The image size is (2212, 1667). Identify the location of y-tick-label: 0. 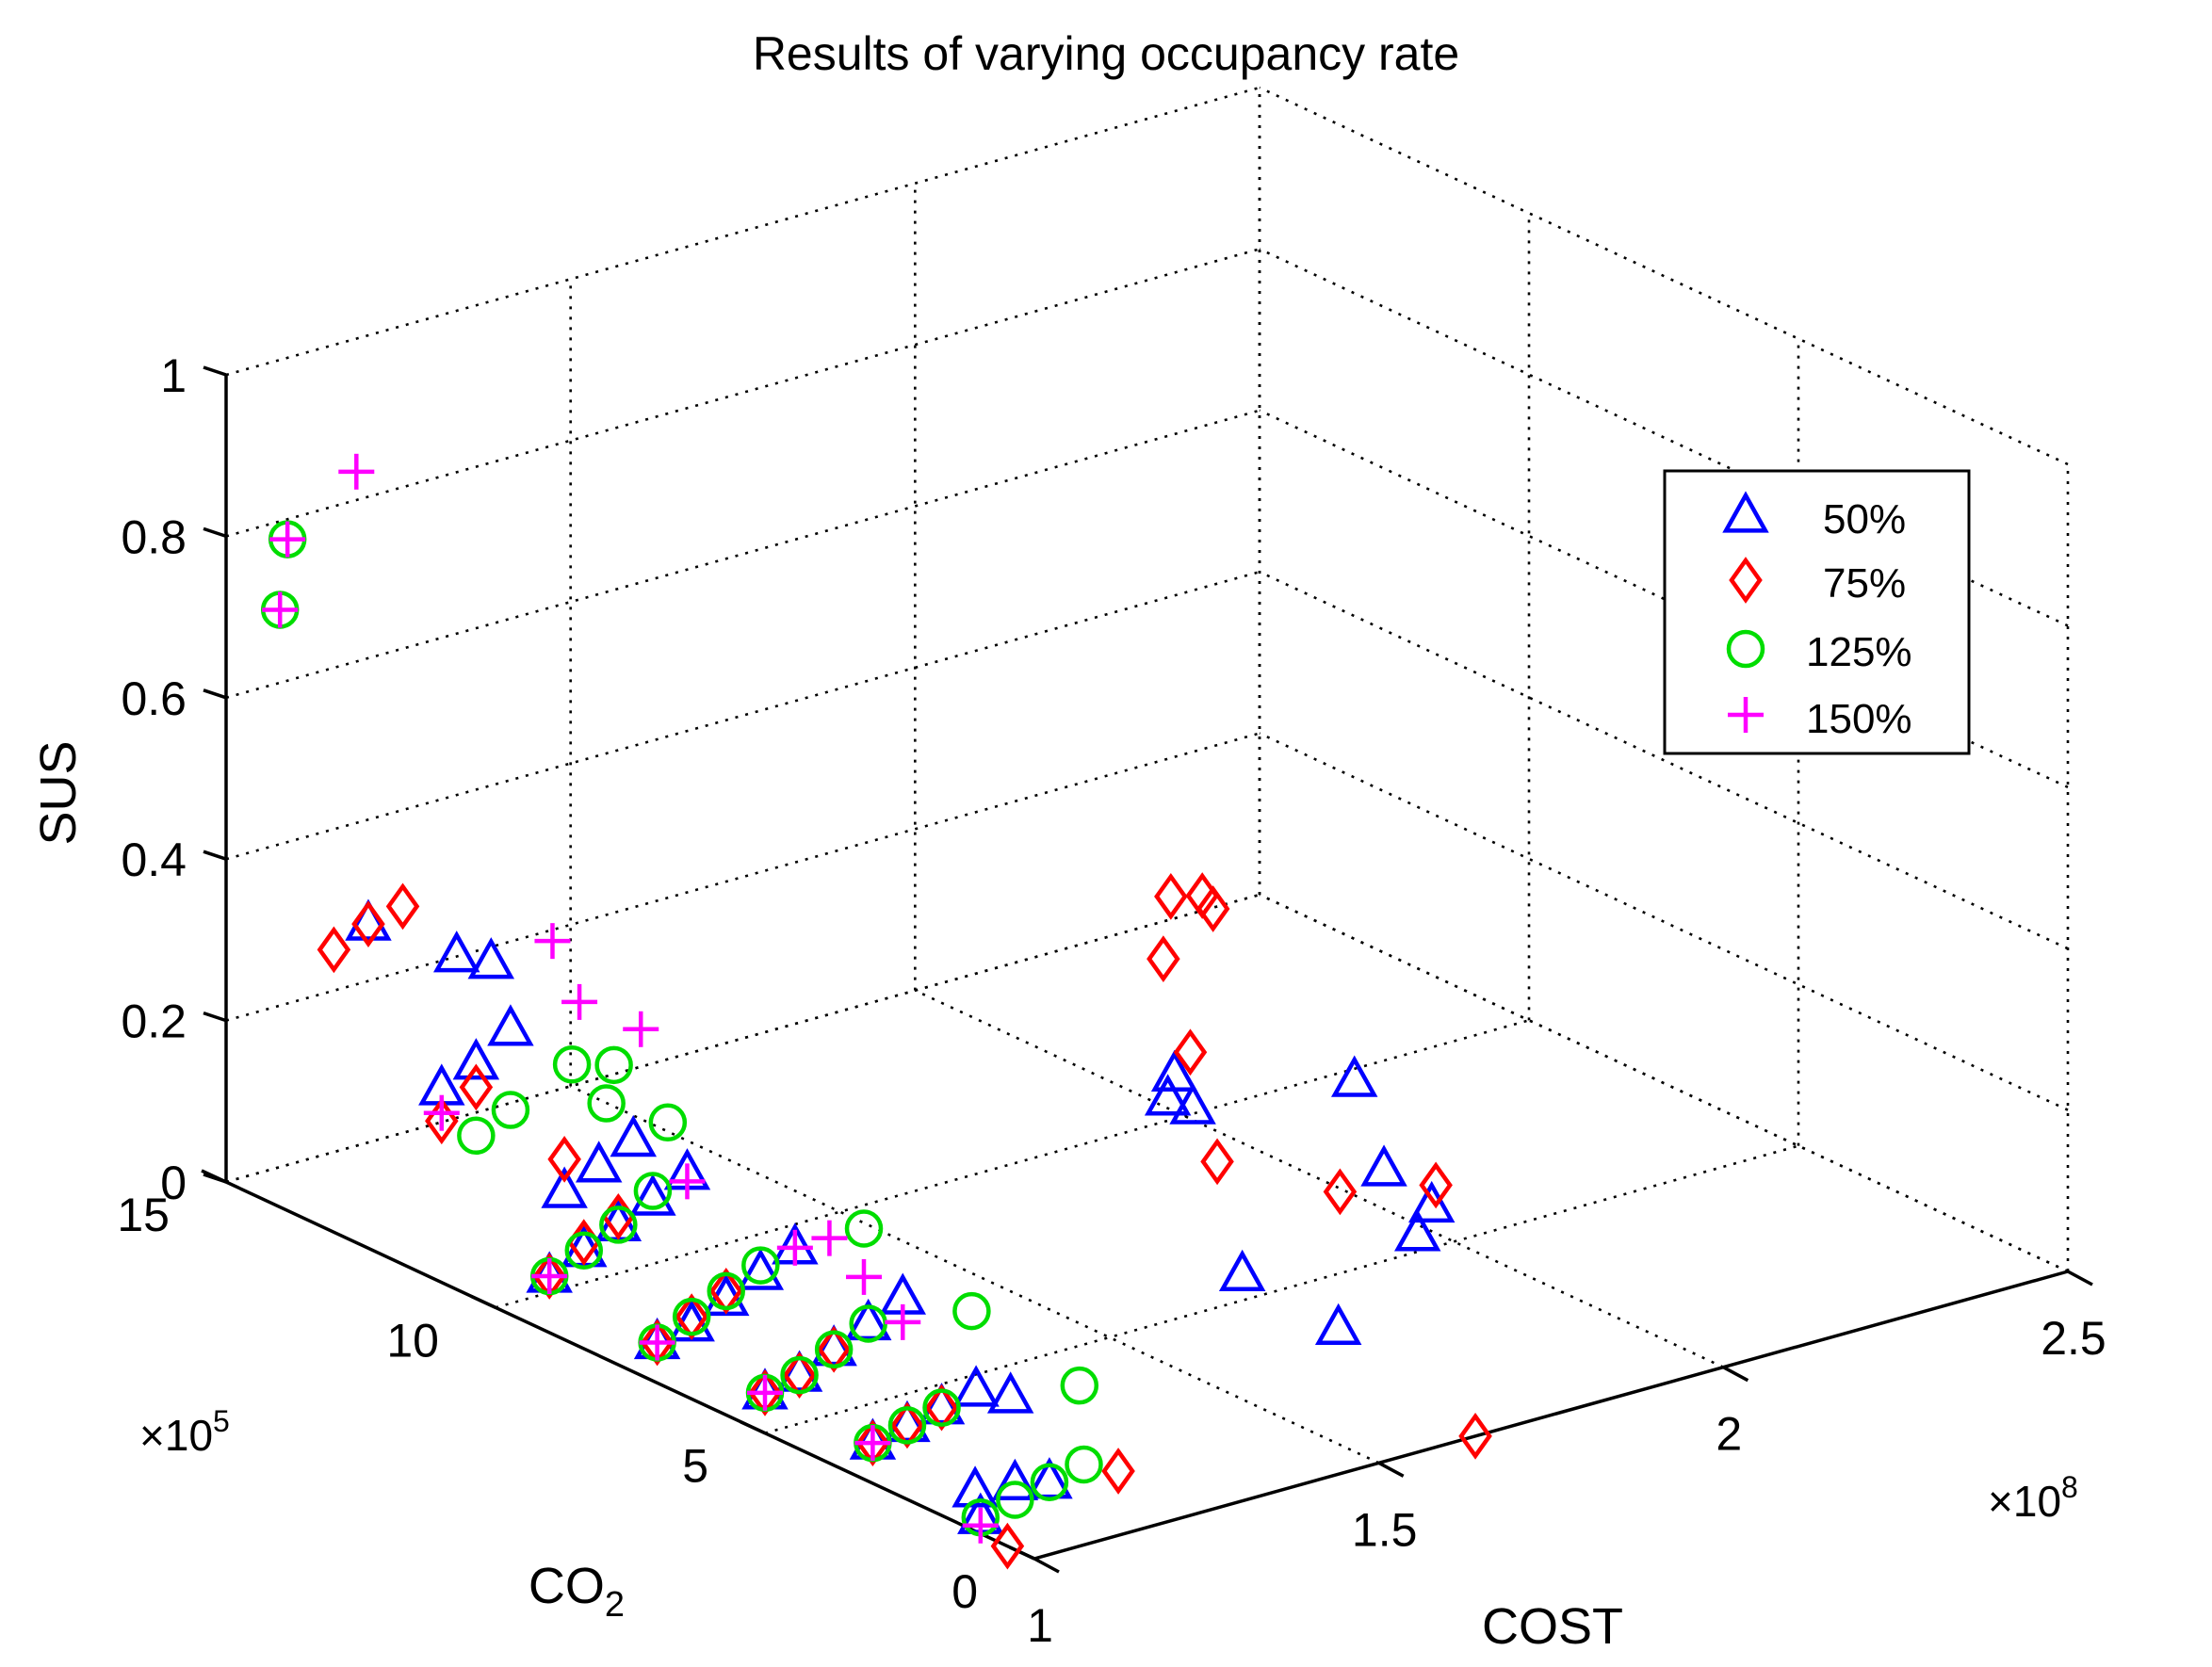
(964, 1591).